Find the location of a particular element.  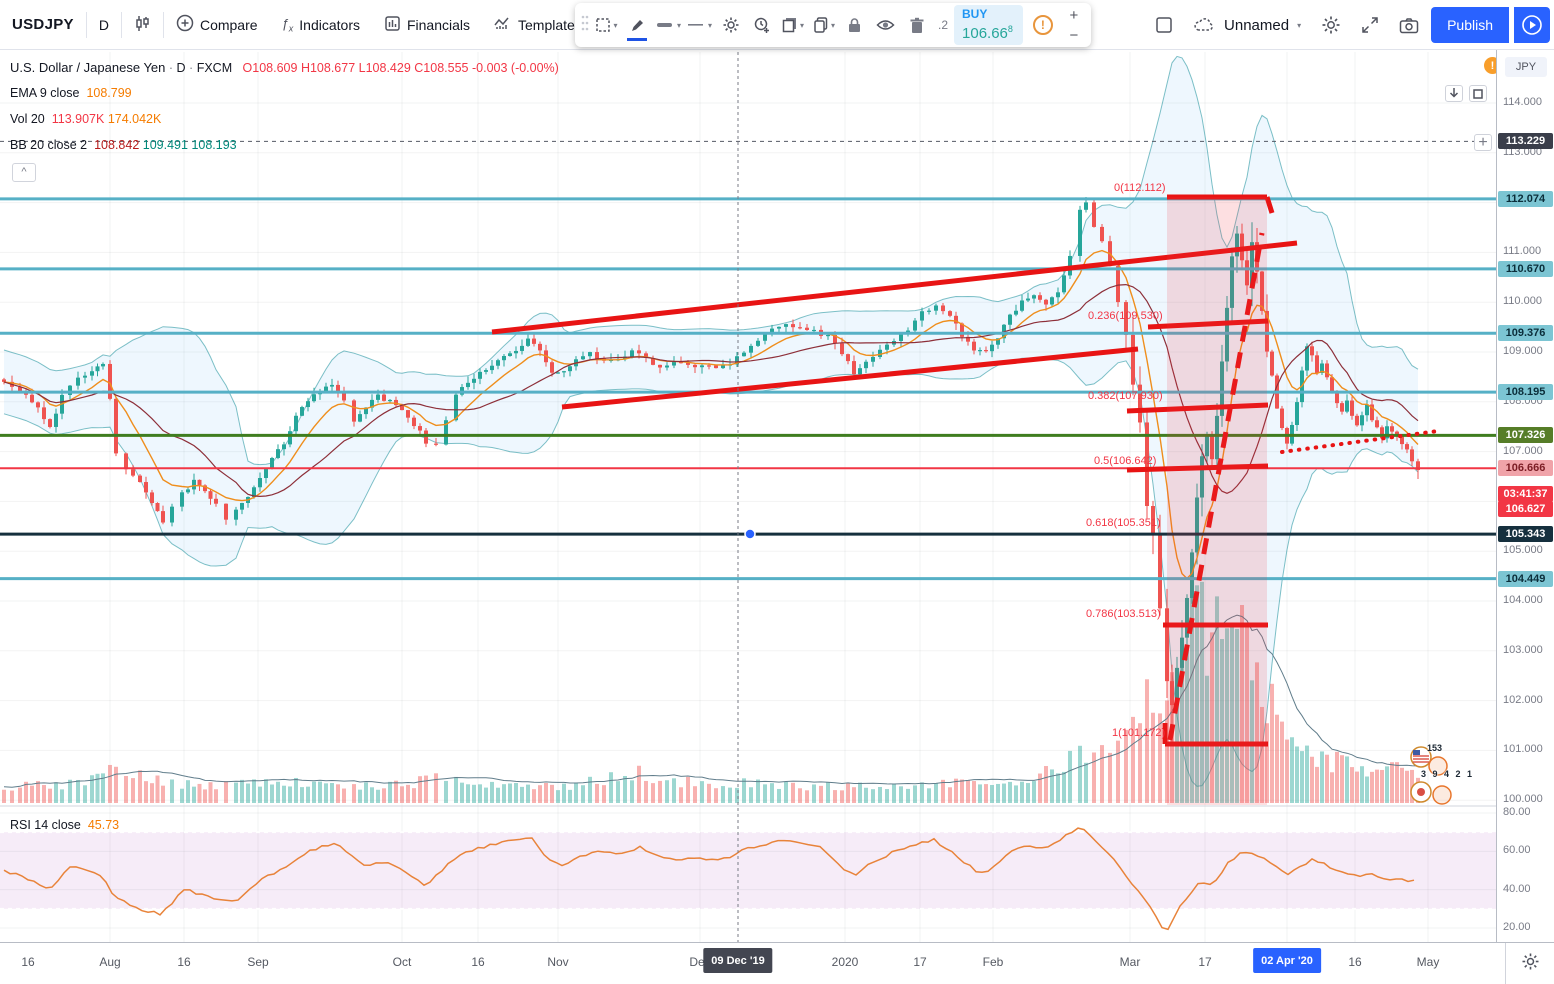

fullscreen-button is located at coordinates (1370, 25).